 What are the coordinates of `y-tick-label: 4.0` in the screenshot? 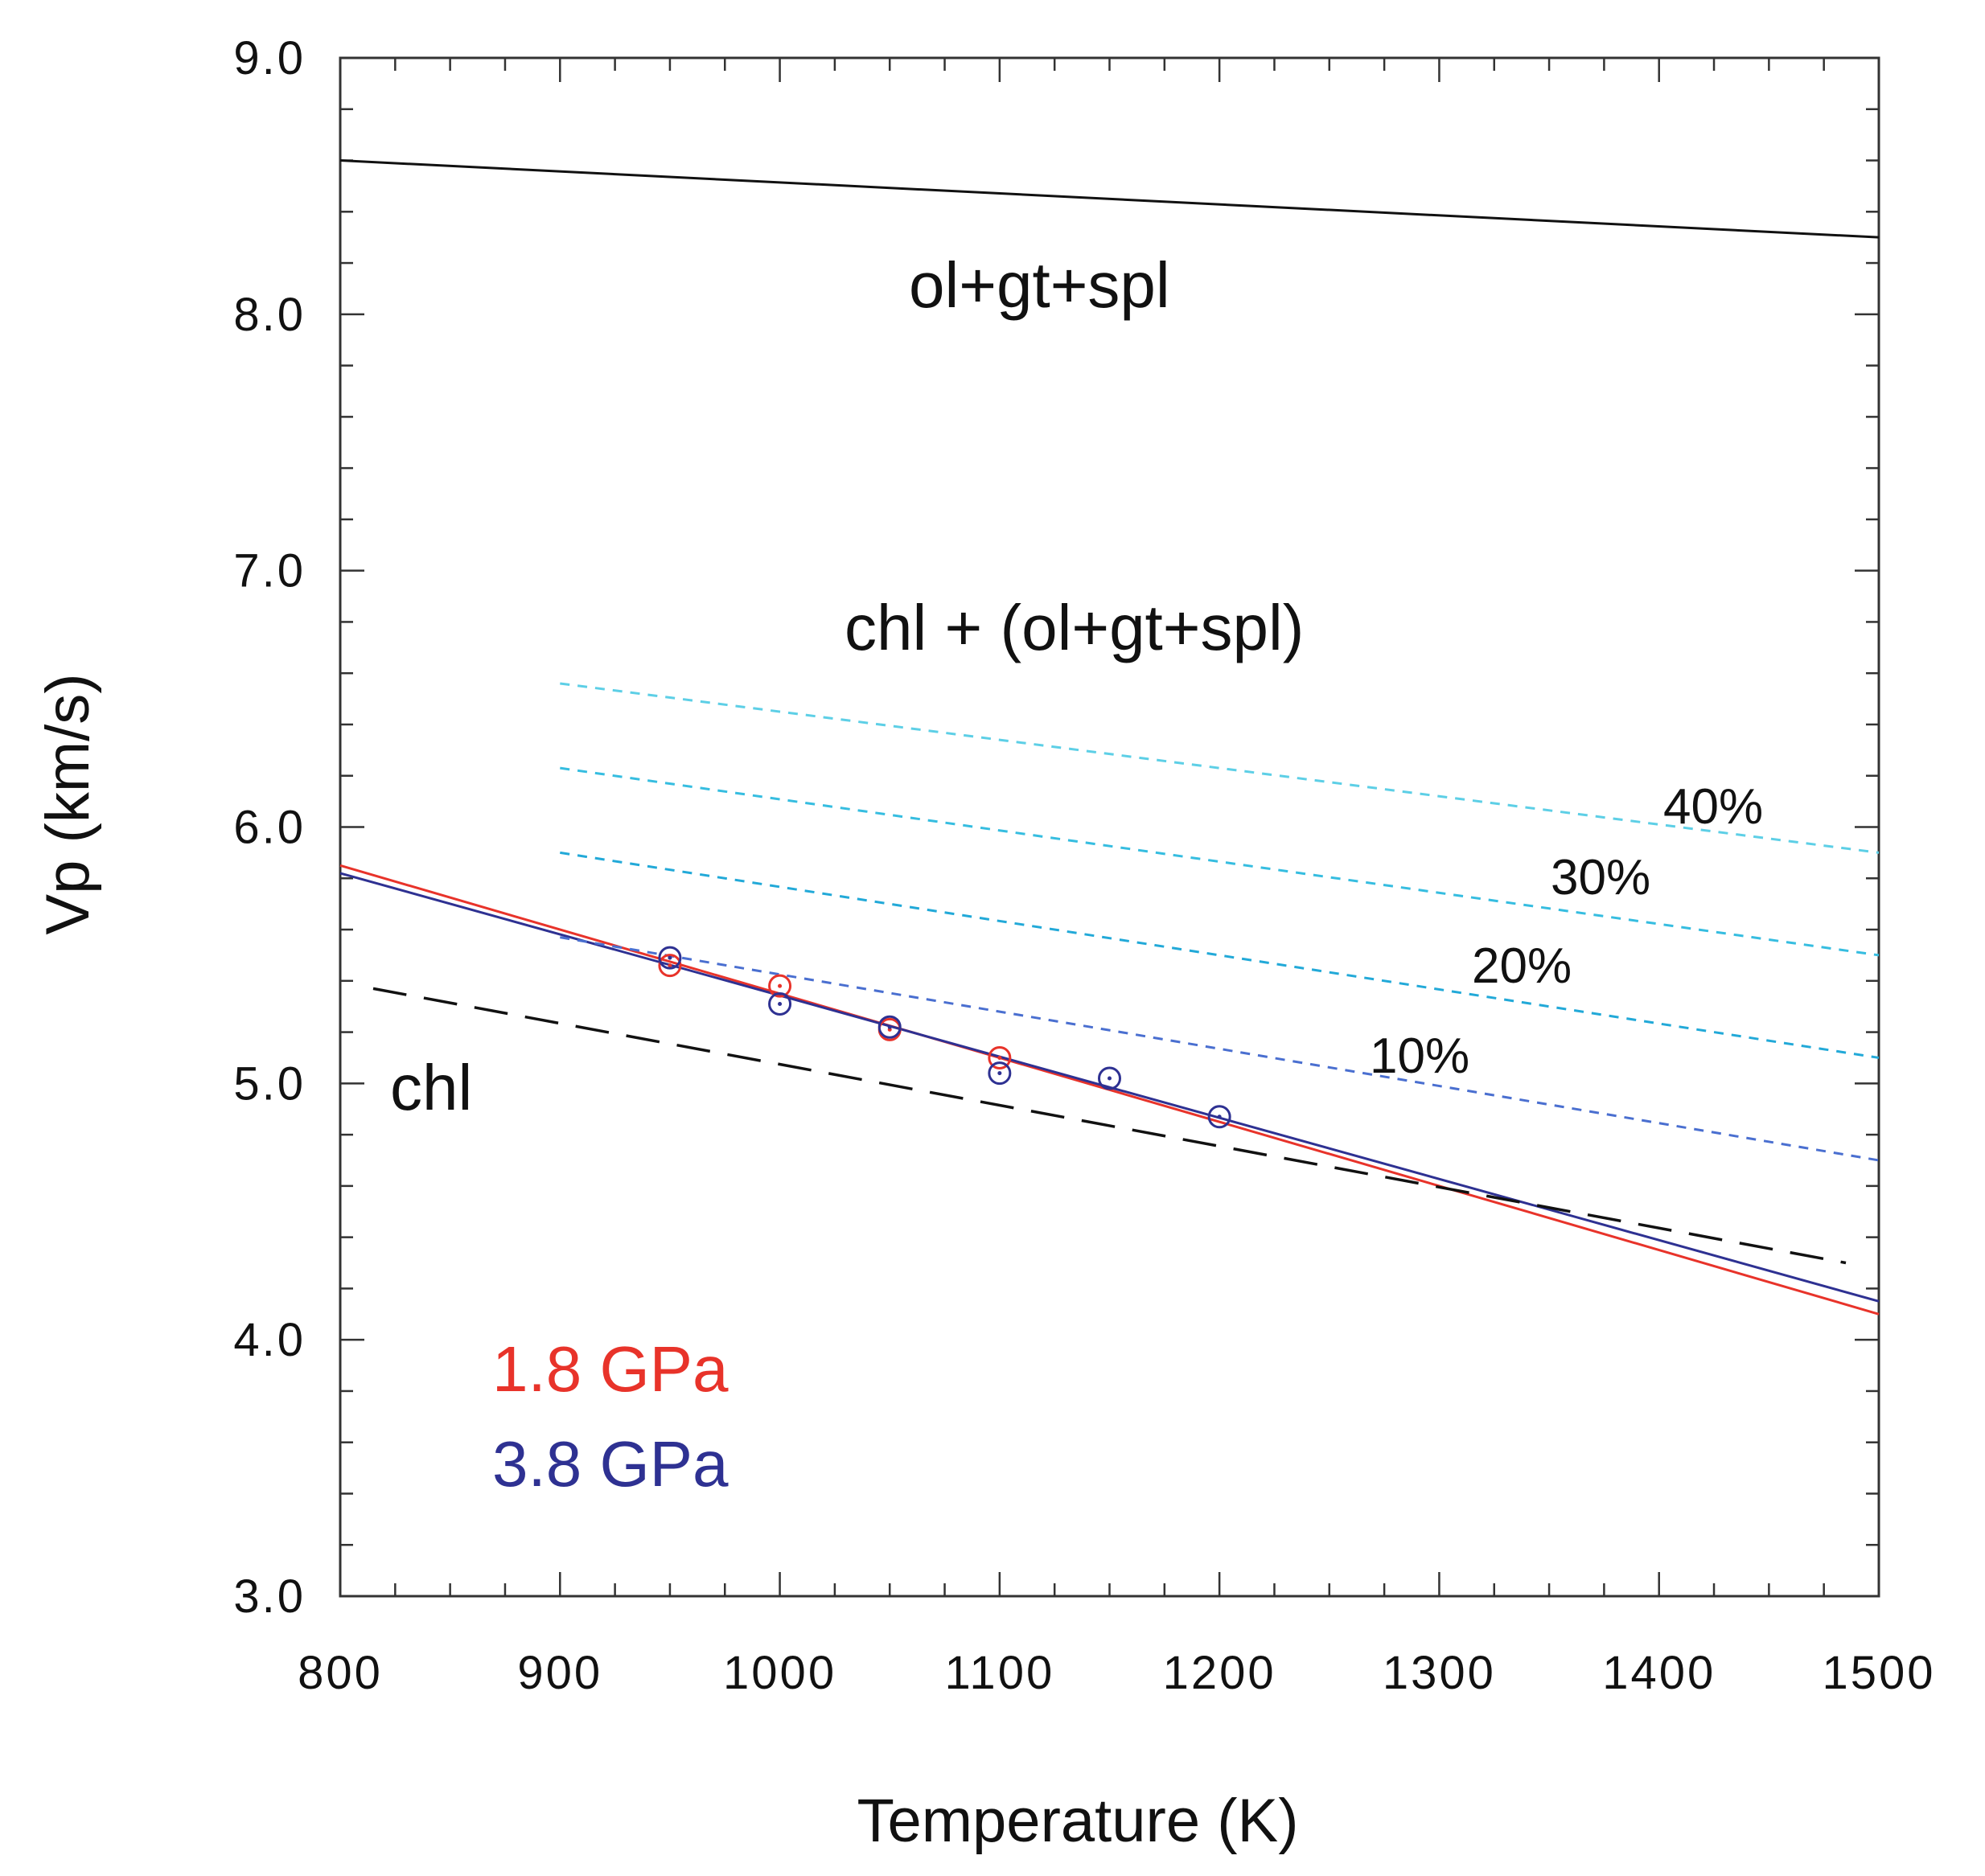 It's located at (269, 1340).